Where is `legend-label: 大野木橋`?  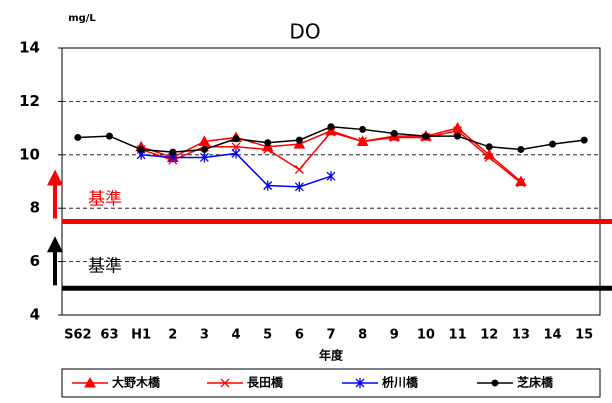 legend-label: 大野木橋 is located at coordinates (136, 382).